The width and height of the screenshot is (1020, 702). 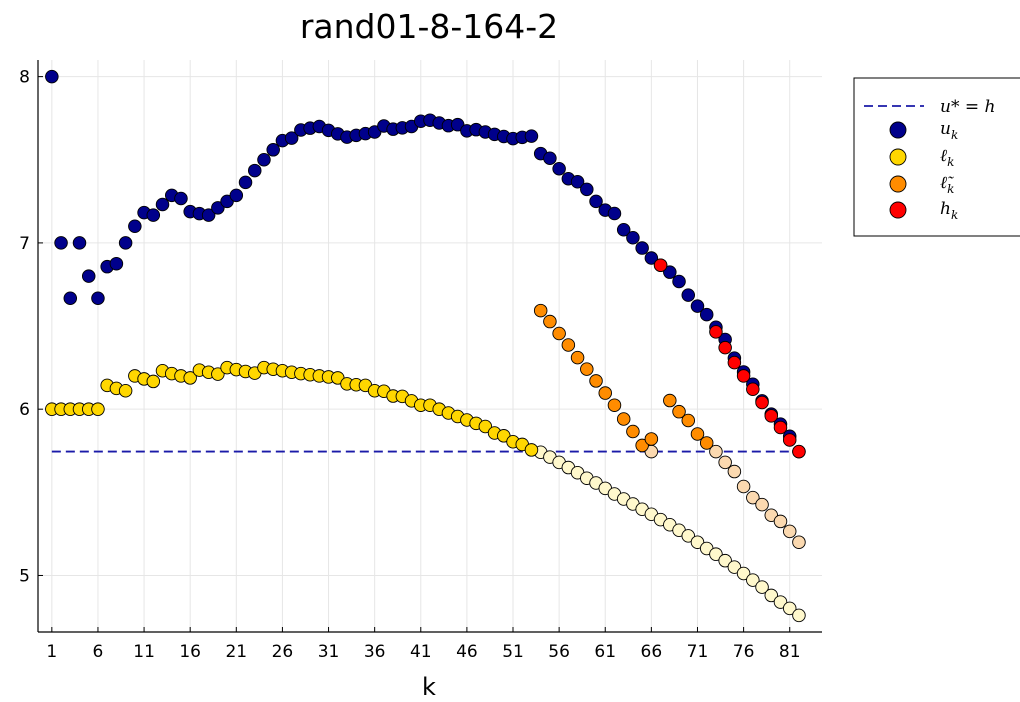 What do you see at coordinates (947, 157) in the screenshot?
I see `legend-label: ℓk` at bounding box center [947, 157].